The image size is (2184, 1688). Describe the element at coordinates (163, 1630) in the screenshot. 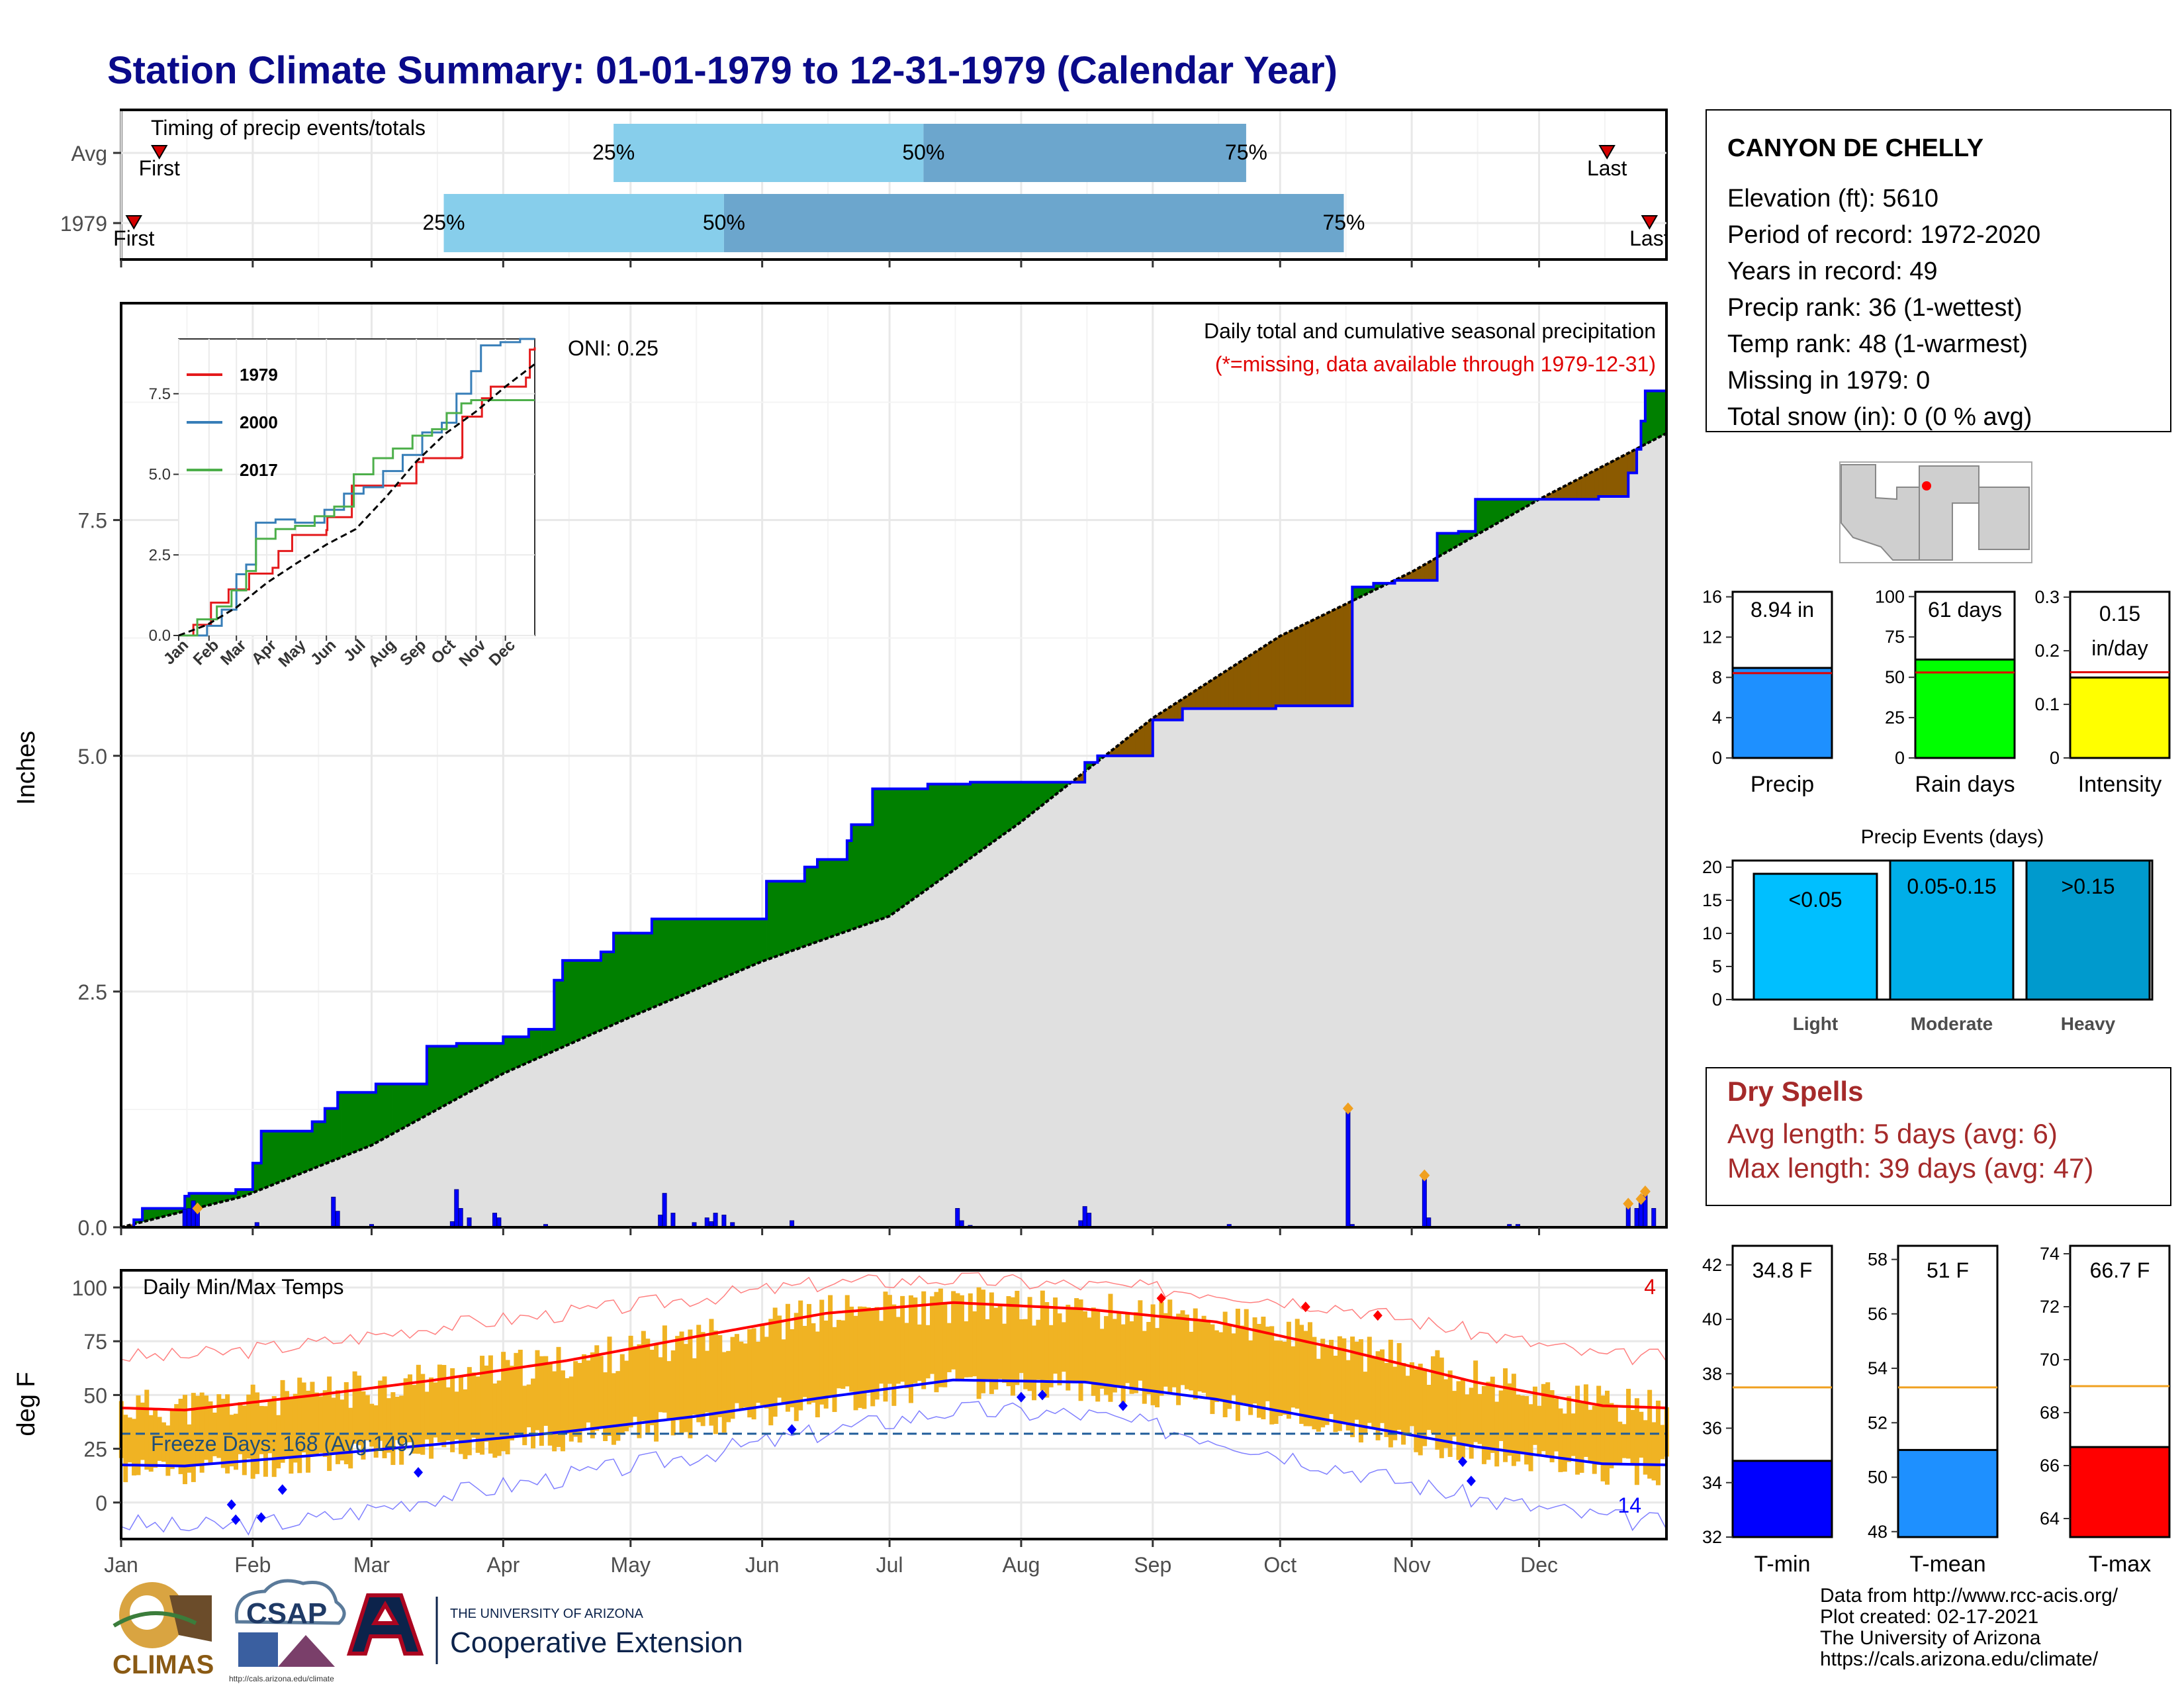

I see `climas-logo: CLIMAS` at that location.